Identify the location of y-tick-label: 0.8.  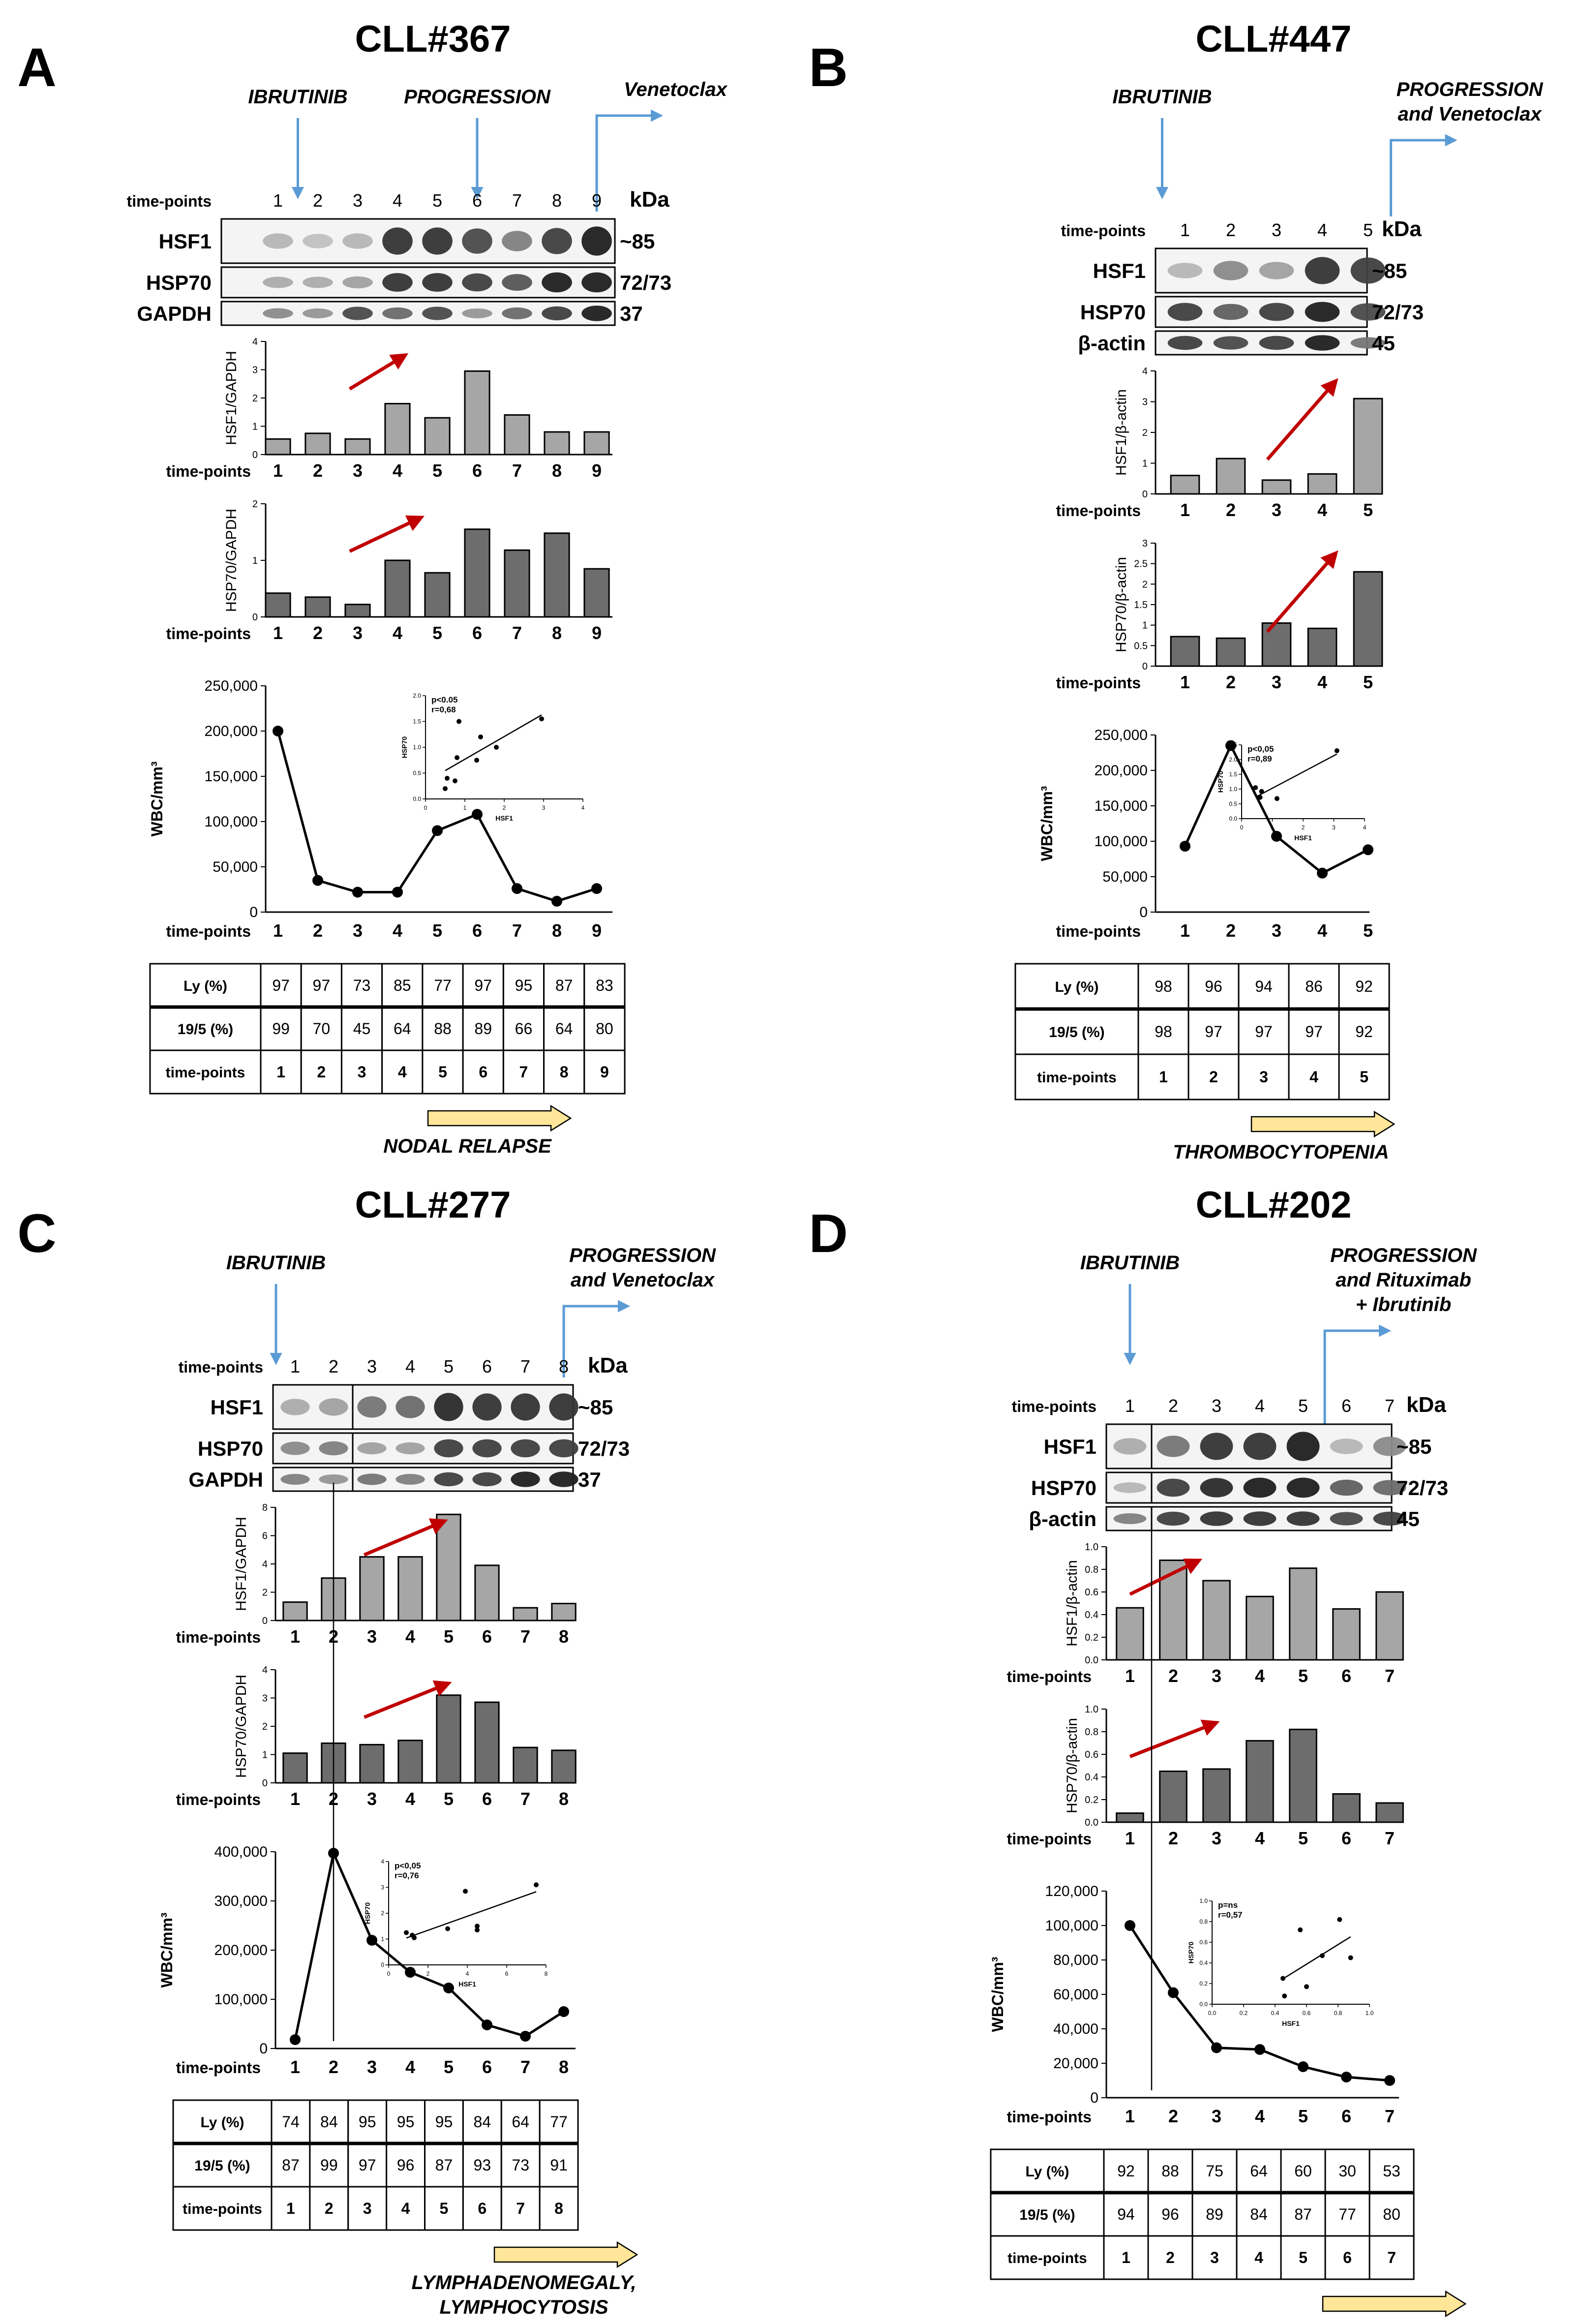
(1091, 1732).